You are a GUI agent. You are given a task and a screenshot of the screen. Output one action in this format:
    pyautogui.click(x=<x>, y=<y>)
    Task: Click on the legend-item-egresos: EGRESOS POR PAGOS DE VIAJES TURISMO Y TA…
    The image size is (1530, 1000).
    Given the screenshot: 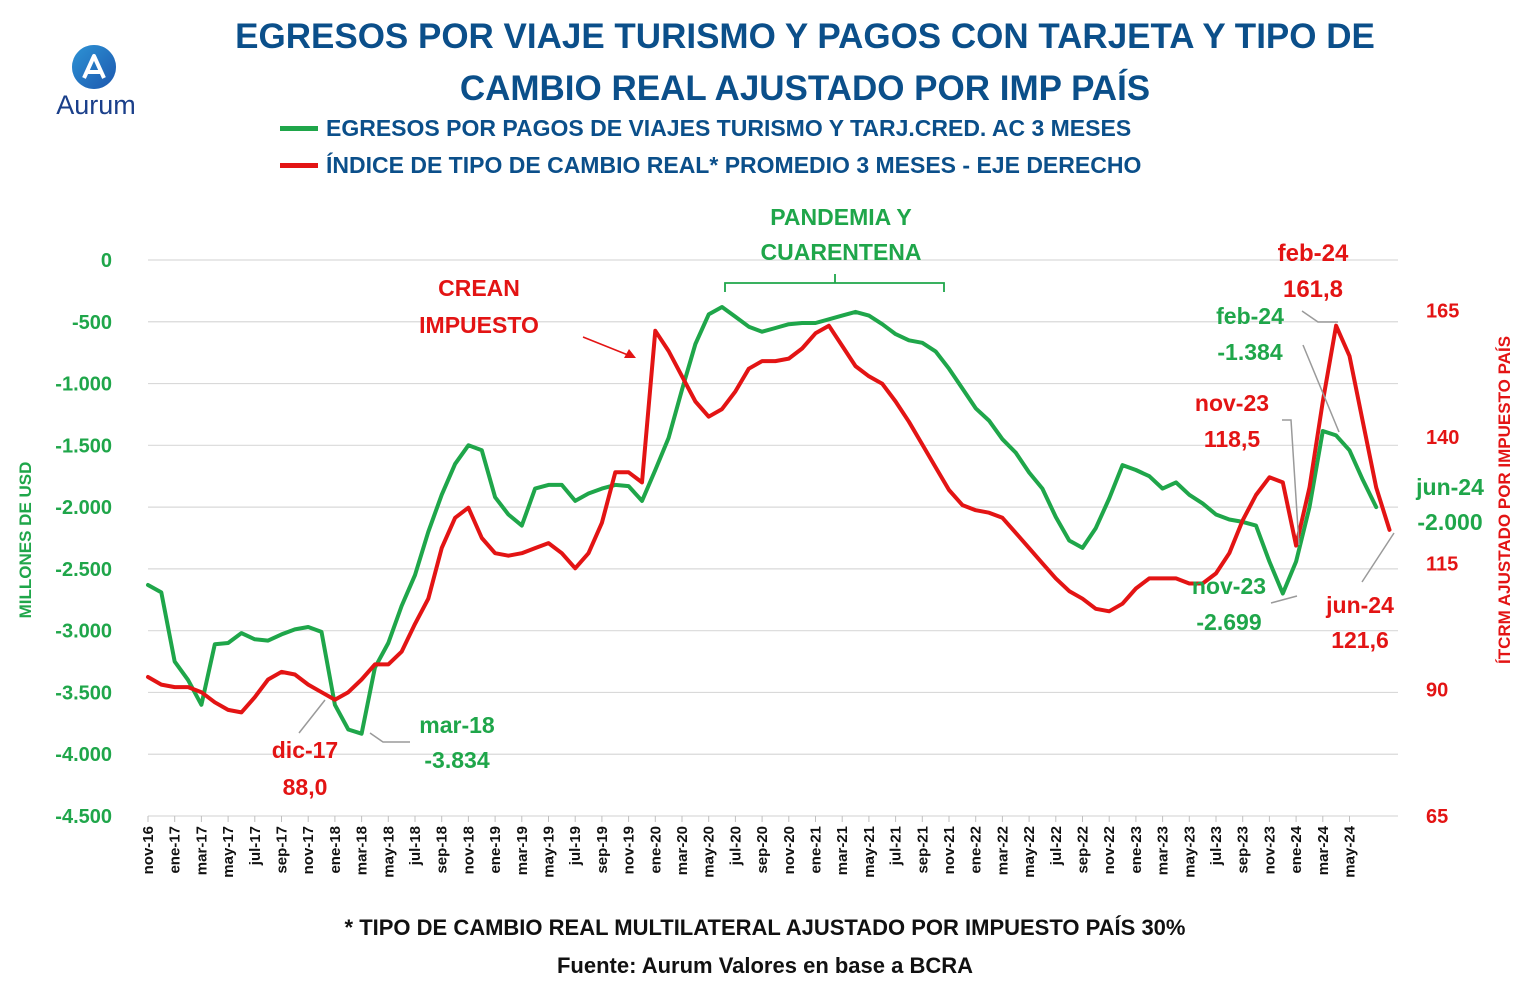 What is the action you would take?
    pyautogui.click(x=705, y=128)
    